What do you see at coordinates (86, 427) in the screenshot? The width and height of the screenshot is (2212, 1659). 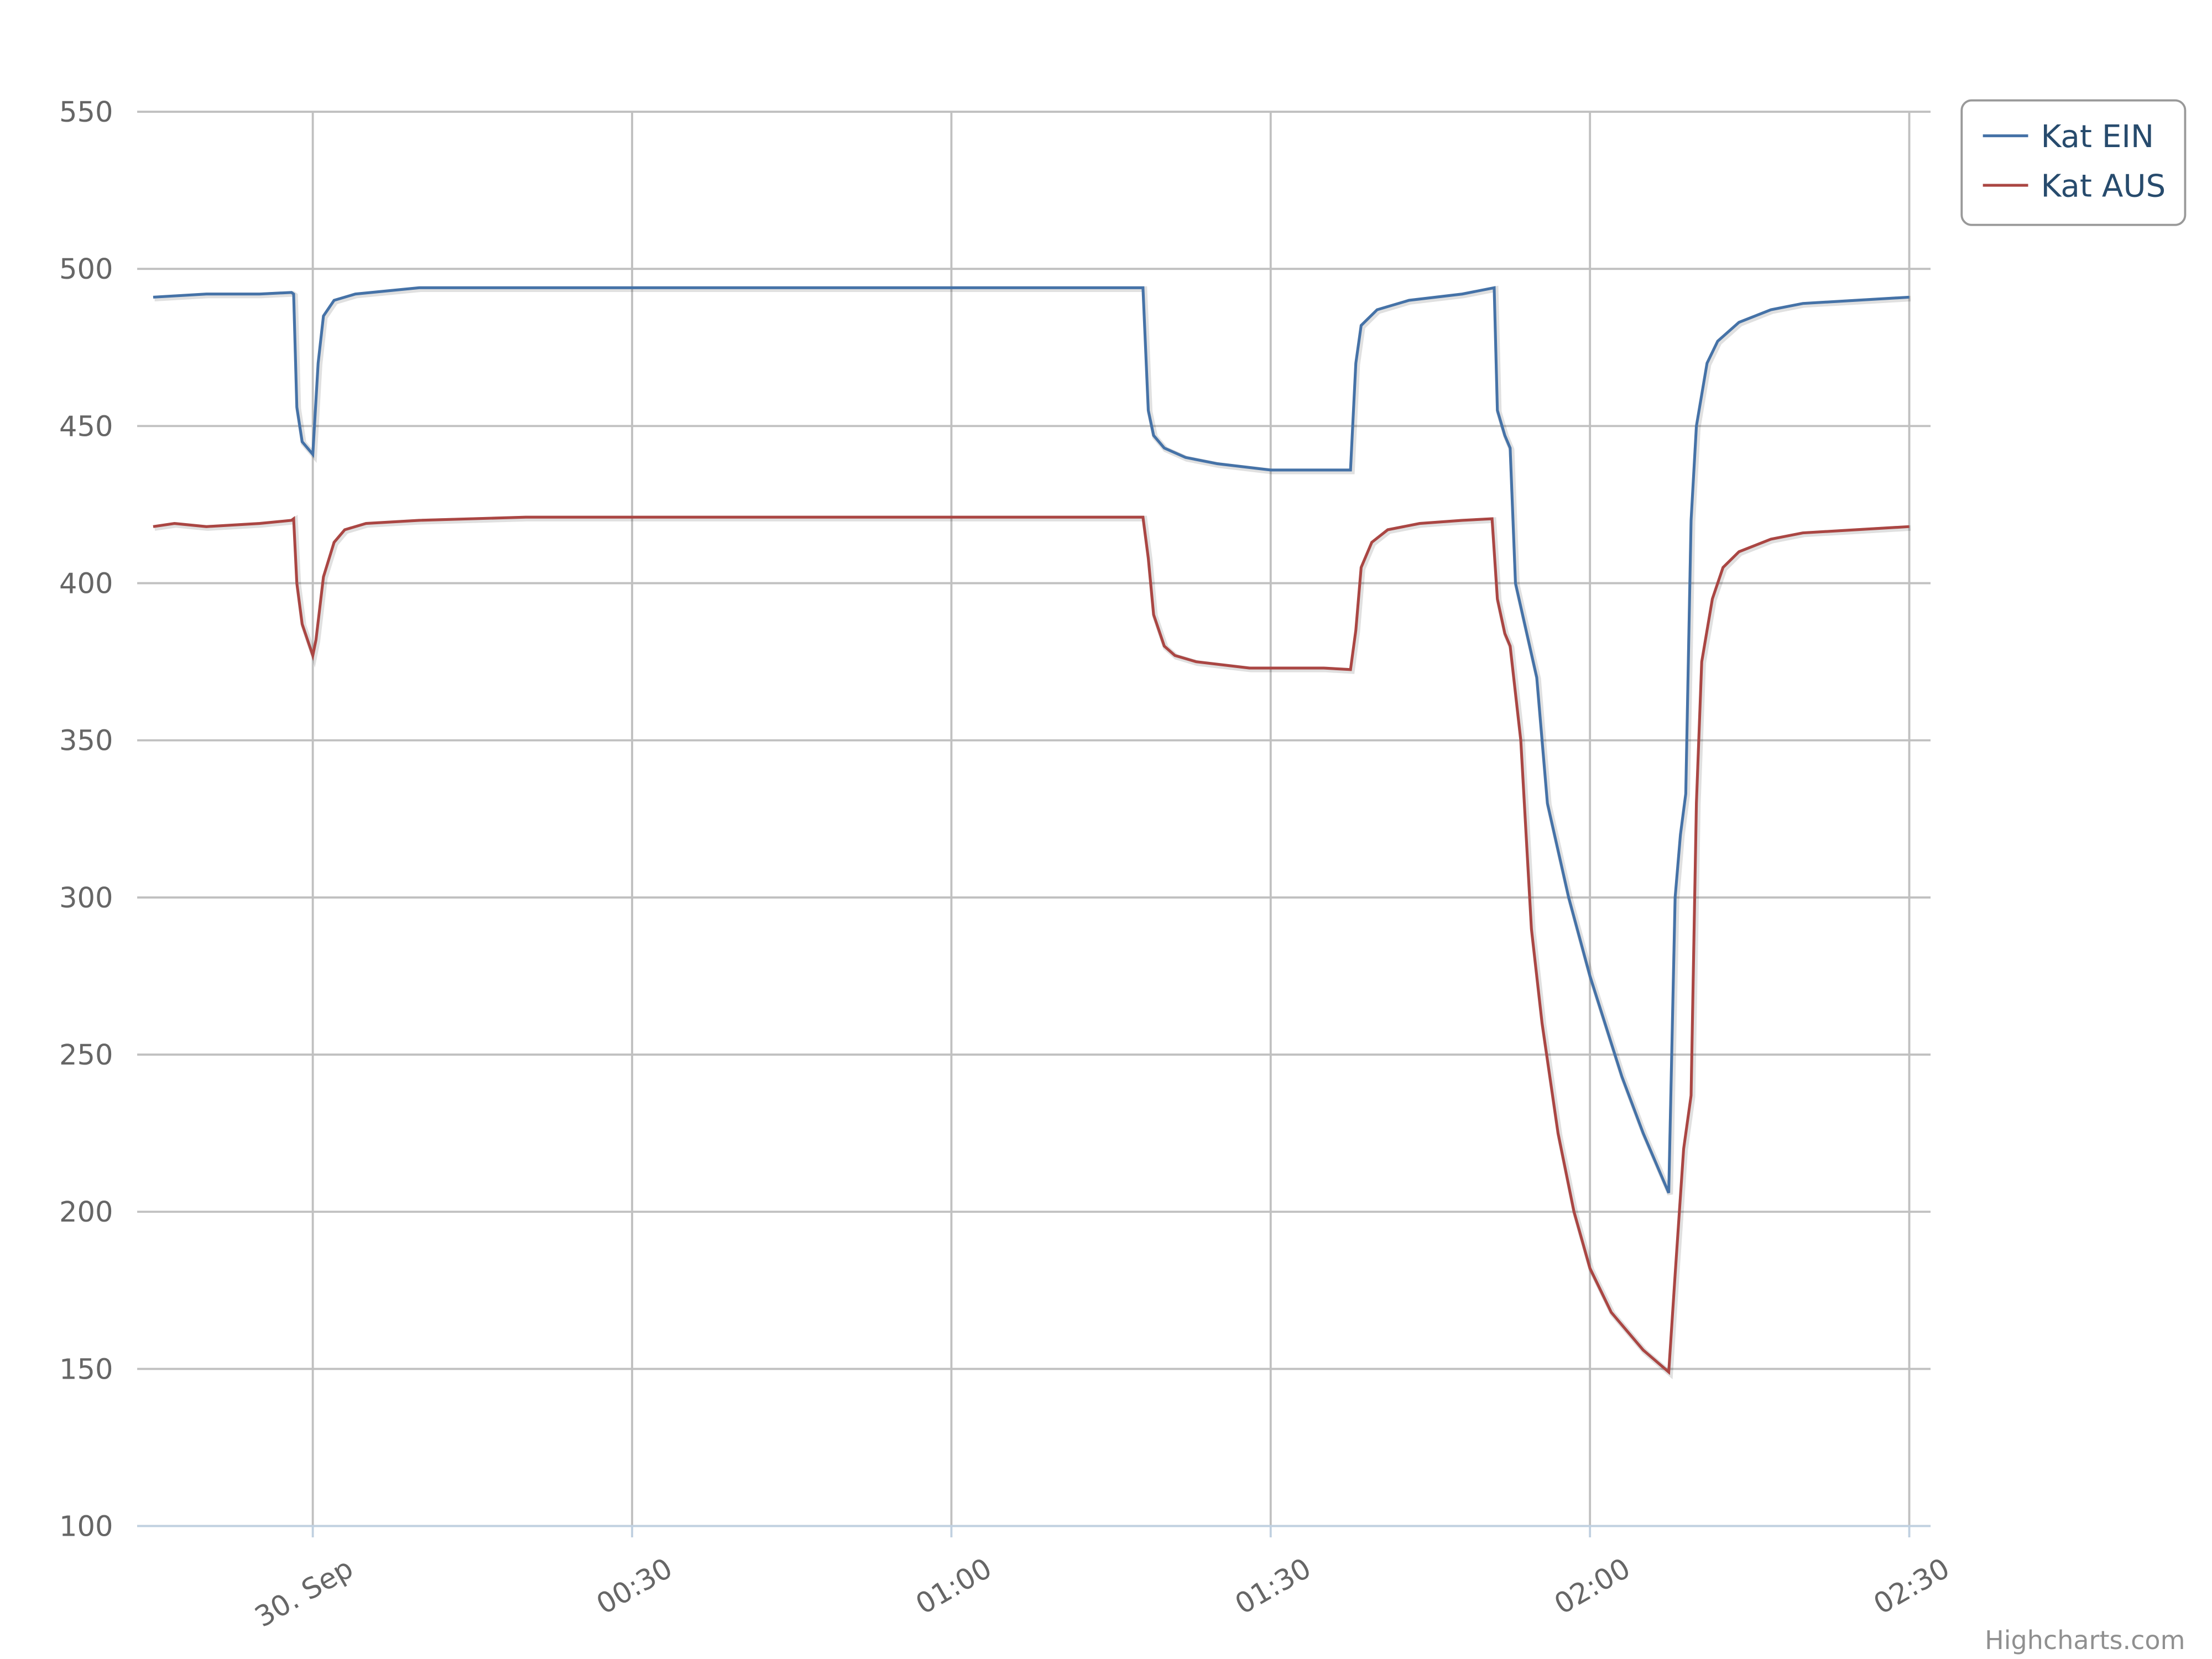 I see `y-tick-label: 450` at bounding box center [86, 427].